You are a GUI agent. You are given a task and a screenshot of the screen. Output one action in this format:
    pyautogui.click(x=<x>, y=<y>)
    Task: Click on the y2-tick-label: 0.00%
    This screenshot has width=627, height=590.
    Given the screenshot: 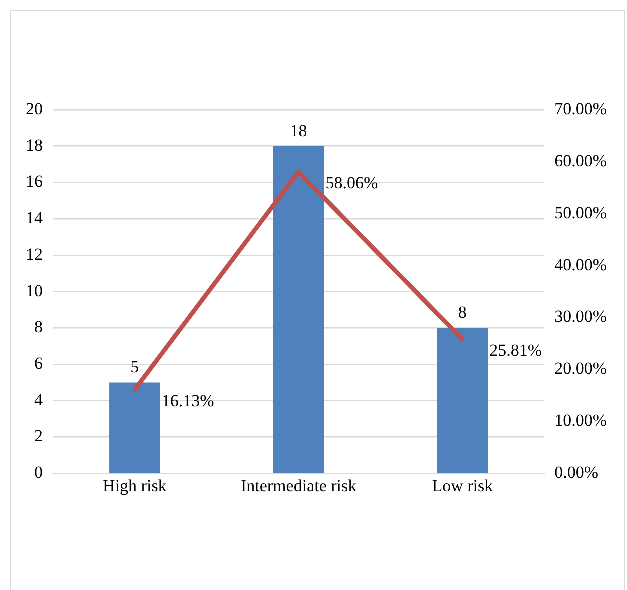 What is the action you would take?
    pyautogui.click(x=576, y=472)
    